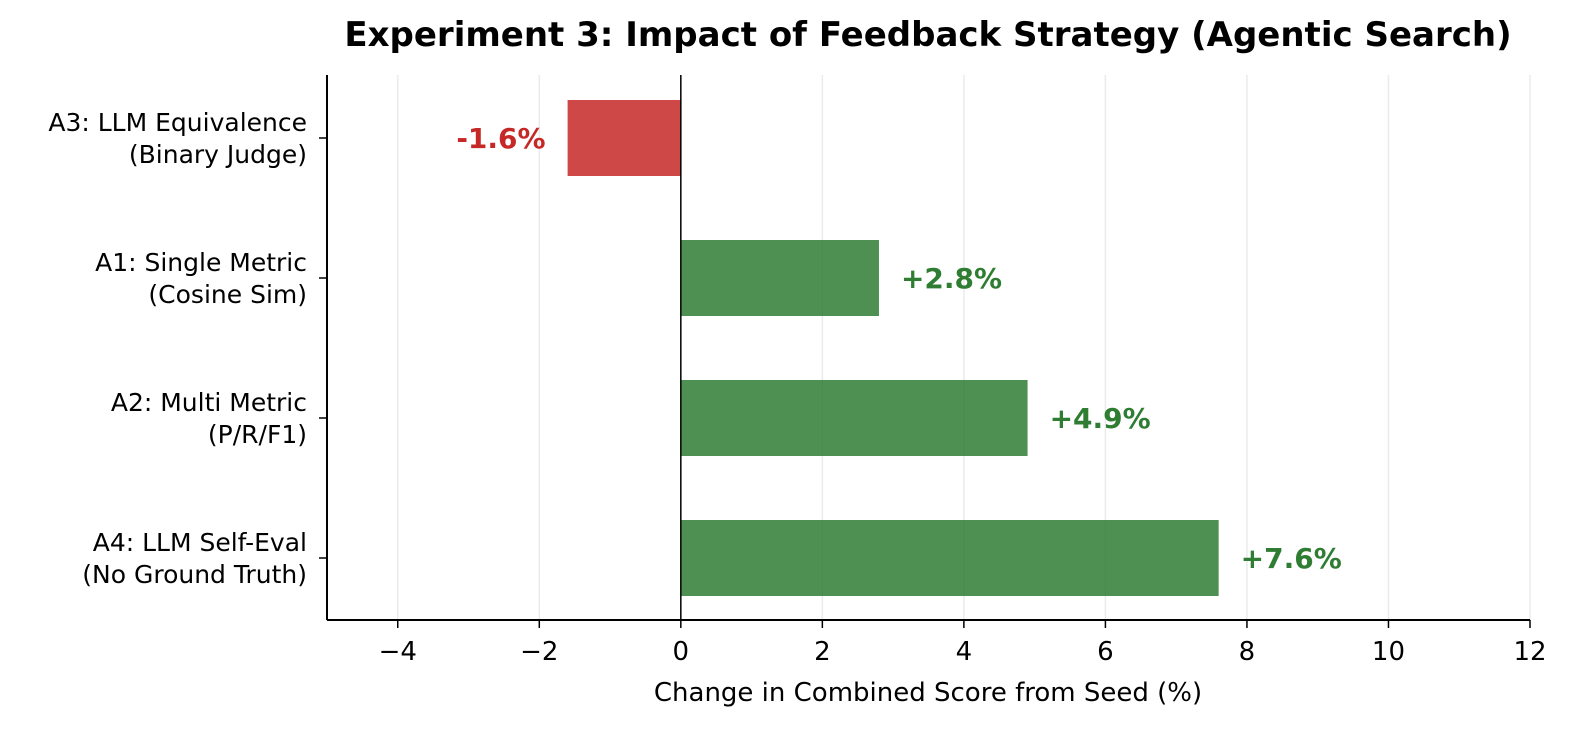 Image resolution: width=1574 pixels, height=735 pixels. I want to click on data-label: +2.8%, so click(951, 278).